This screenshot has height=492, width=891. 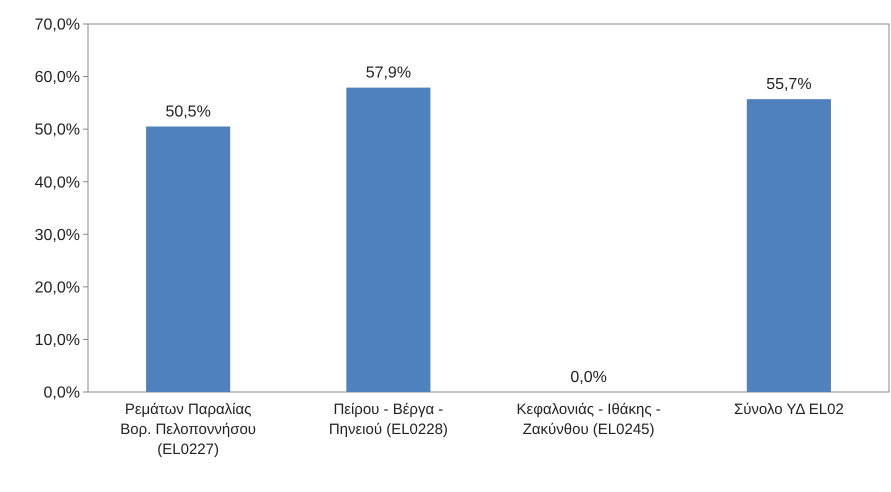 I want to click on data-label: 57,9%, so click(x=389, y=73).